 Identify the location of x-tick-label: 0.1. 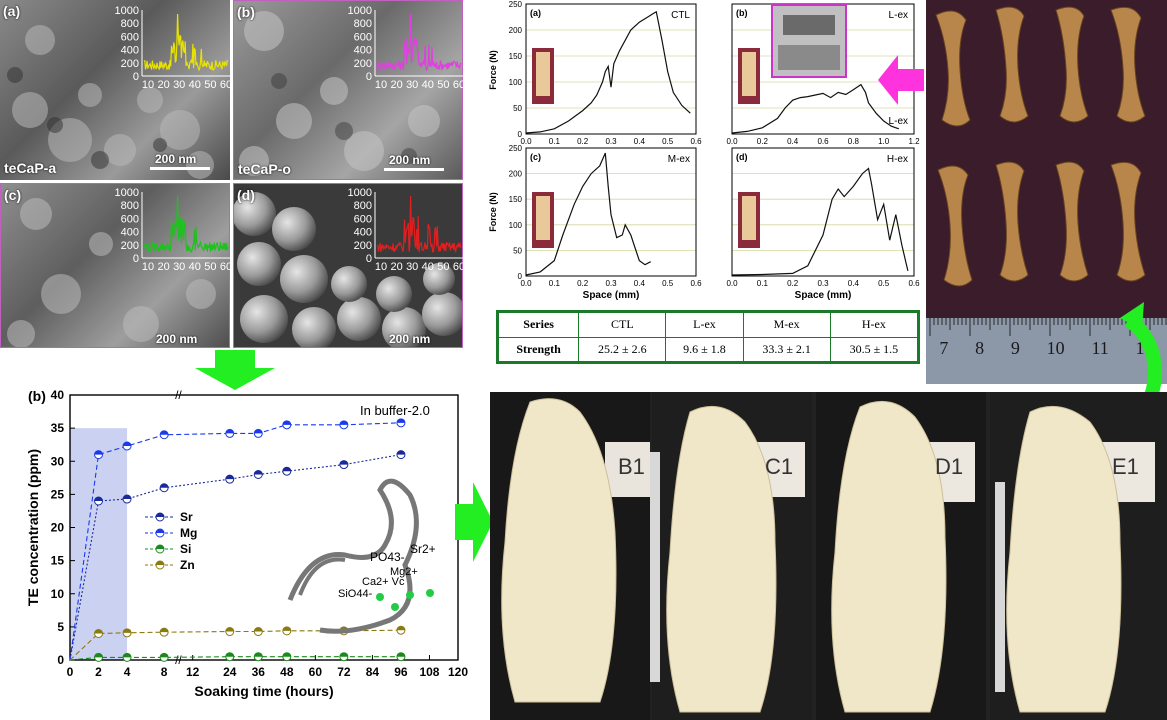
(763, 283).